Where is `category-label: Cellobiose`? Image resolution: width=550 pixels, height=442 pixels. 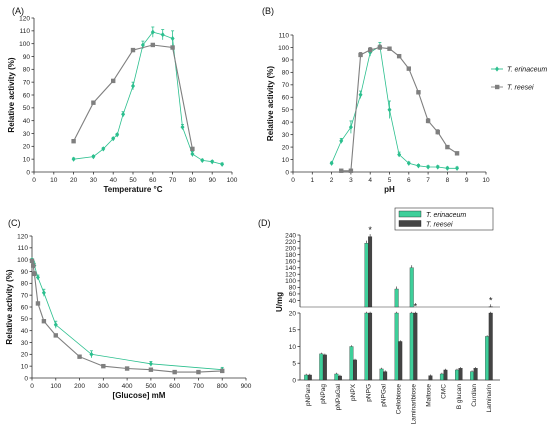
category-label: Cellobiose is located at coordinates (398, 399).